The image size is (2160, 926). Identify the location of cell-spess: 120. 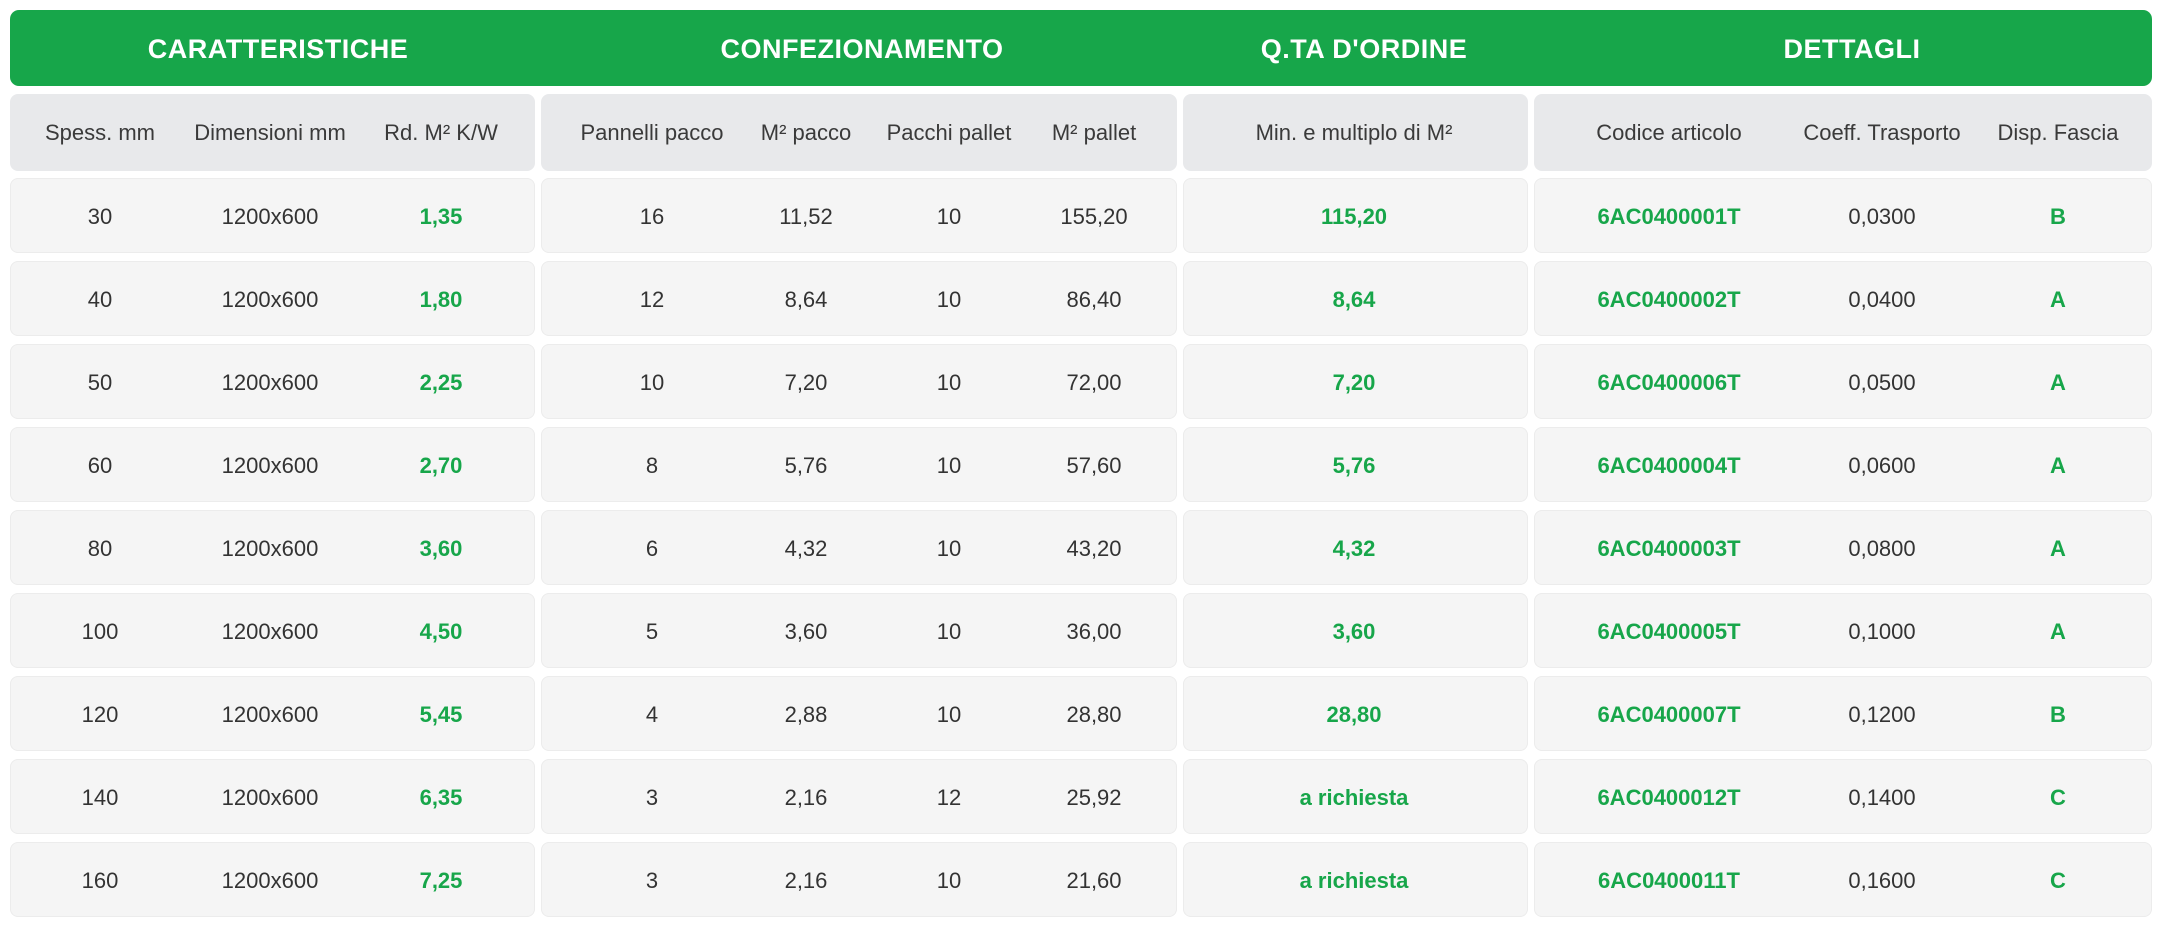
(100, 714).